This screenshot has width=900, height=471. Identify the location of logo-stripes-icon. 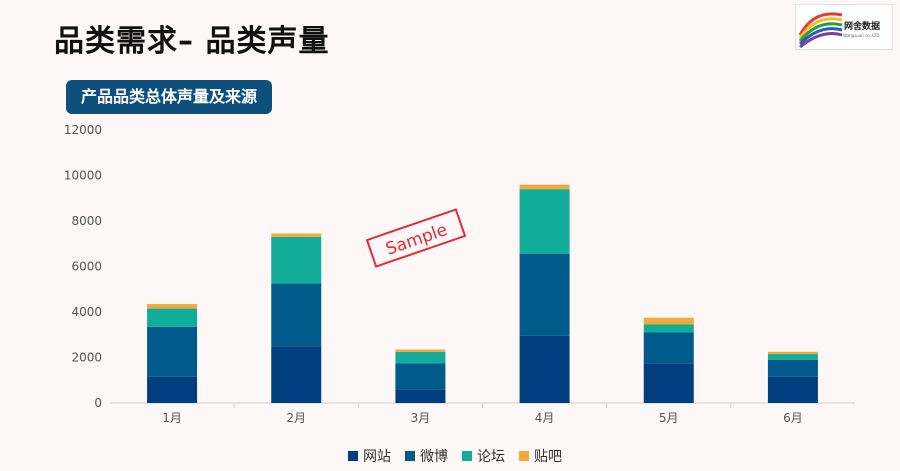
(820, 30).